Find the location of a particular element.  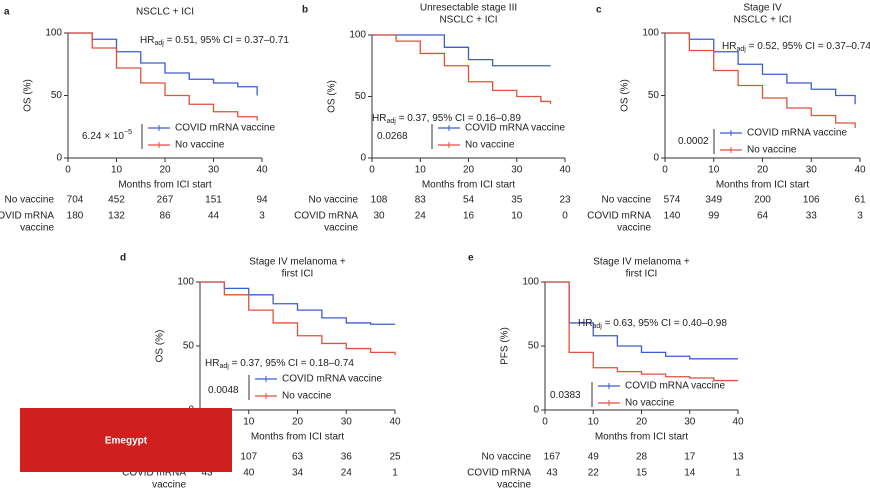

hr-text: = 0.63, 95% CI = 0.40–0.98 is located at coordinates (665, 323).